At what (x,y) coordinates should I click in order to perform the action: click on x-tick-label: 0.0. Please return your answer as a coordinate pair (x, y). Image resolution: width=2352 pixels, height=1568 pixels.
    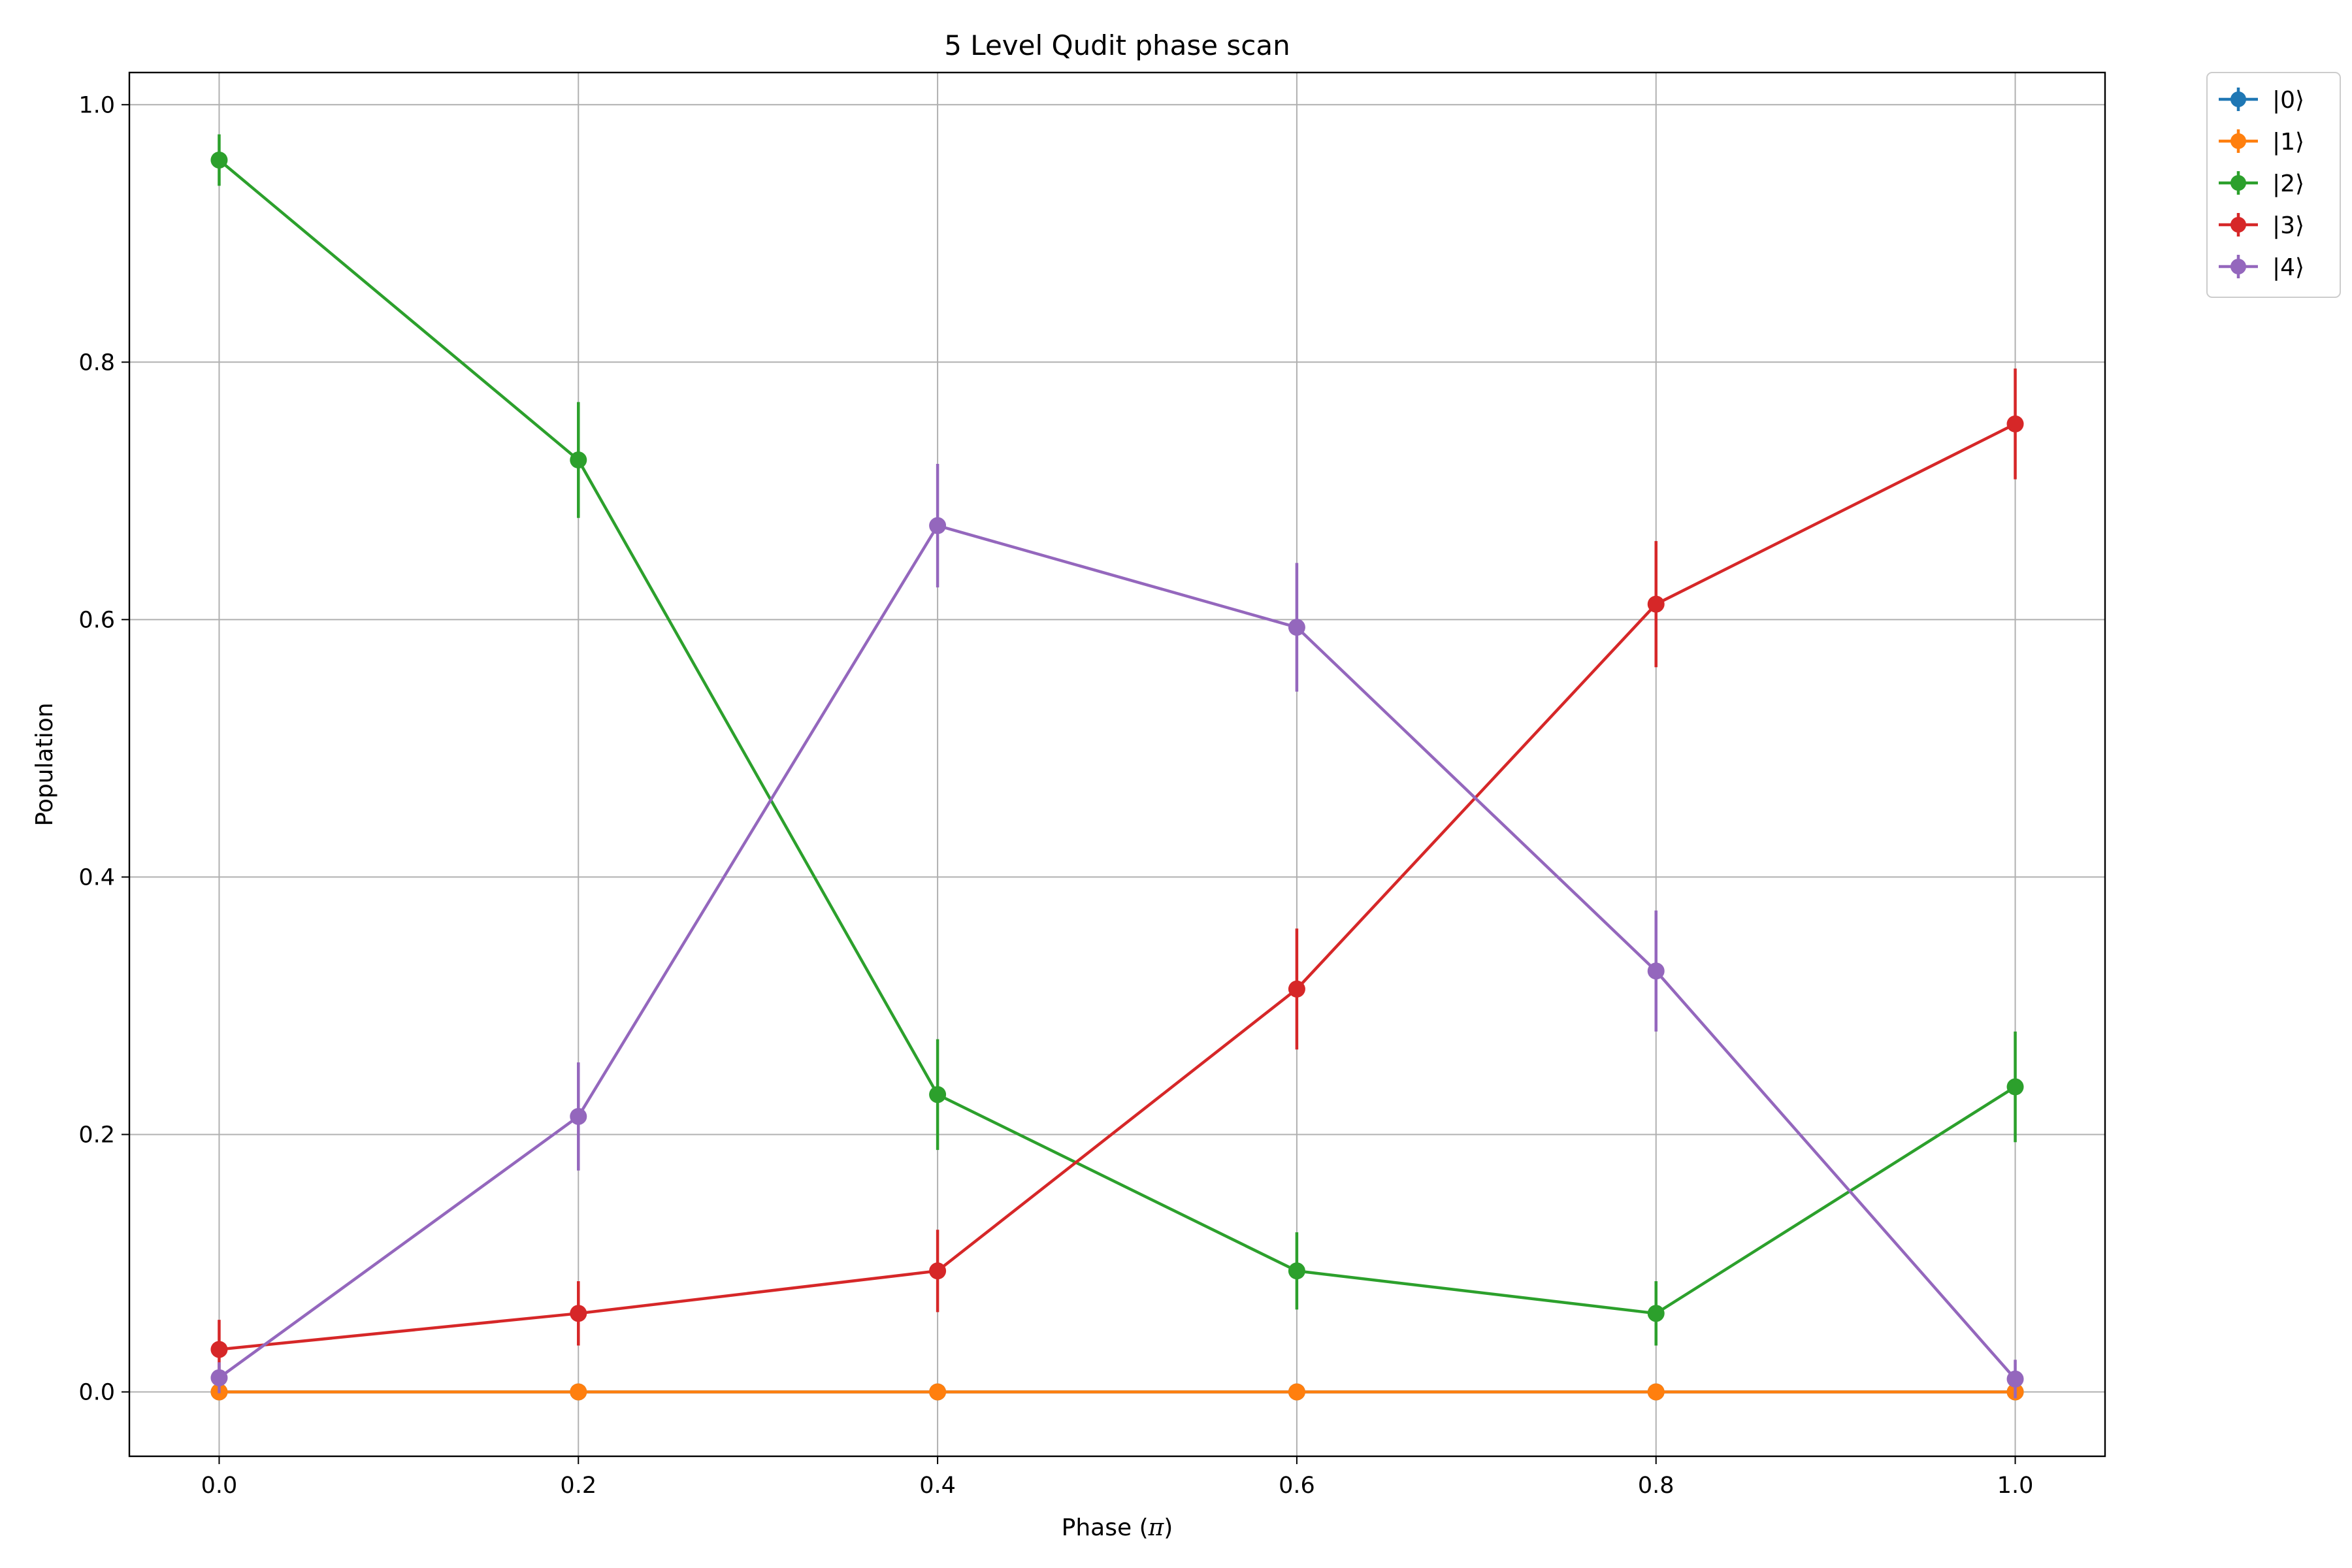
    Looking at the image, I should click on (219, 1486).